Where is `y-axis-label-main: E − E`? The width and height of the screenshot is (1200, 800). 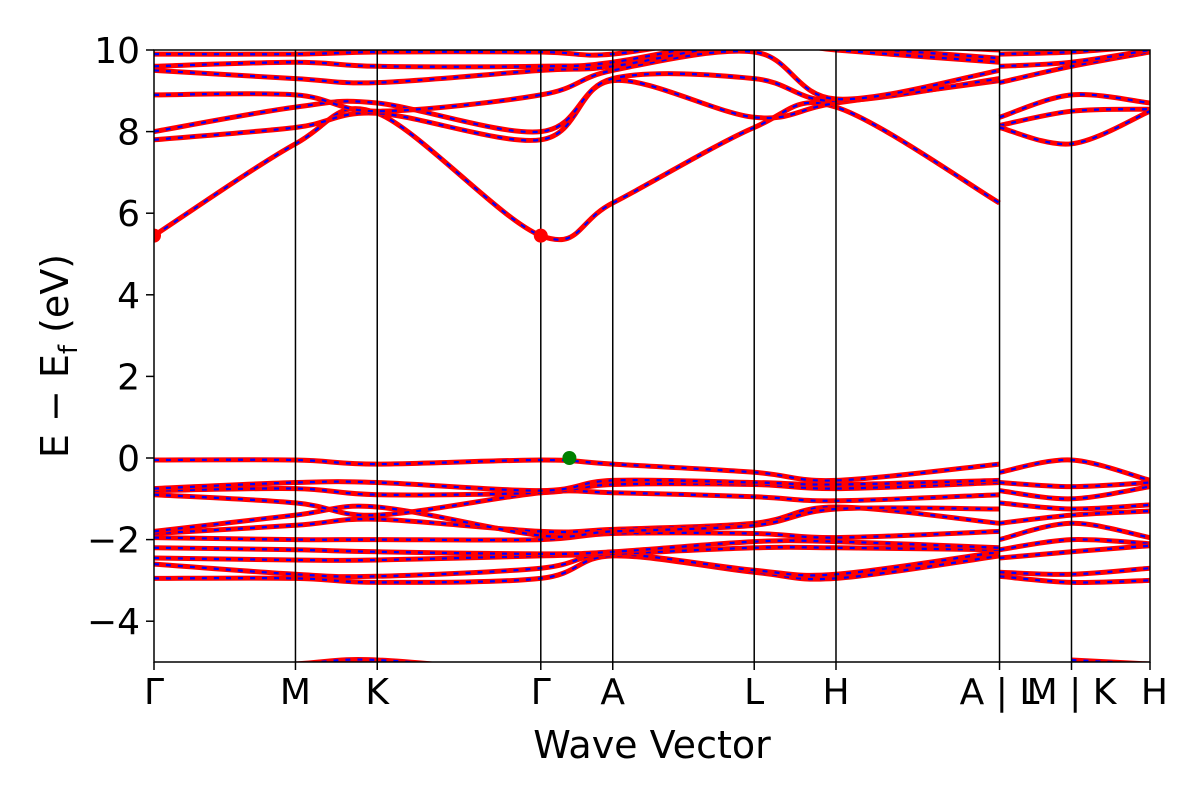 y-axis-label-main: E − E is located at coordinates (55, 406).